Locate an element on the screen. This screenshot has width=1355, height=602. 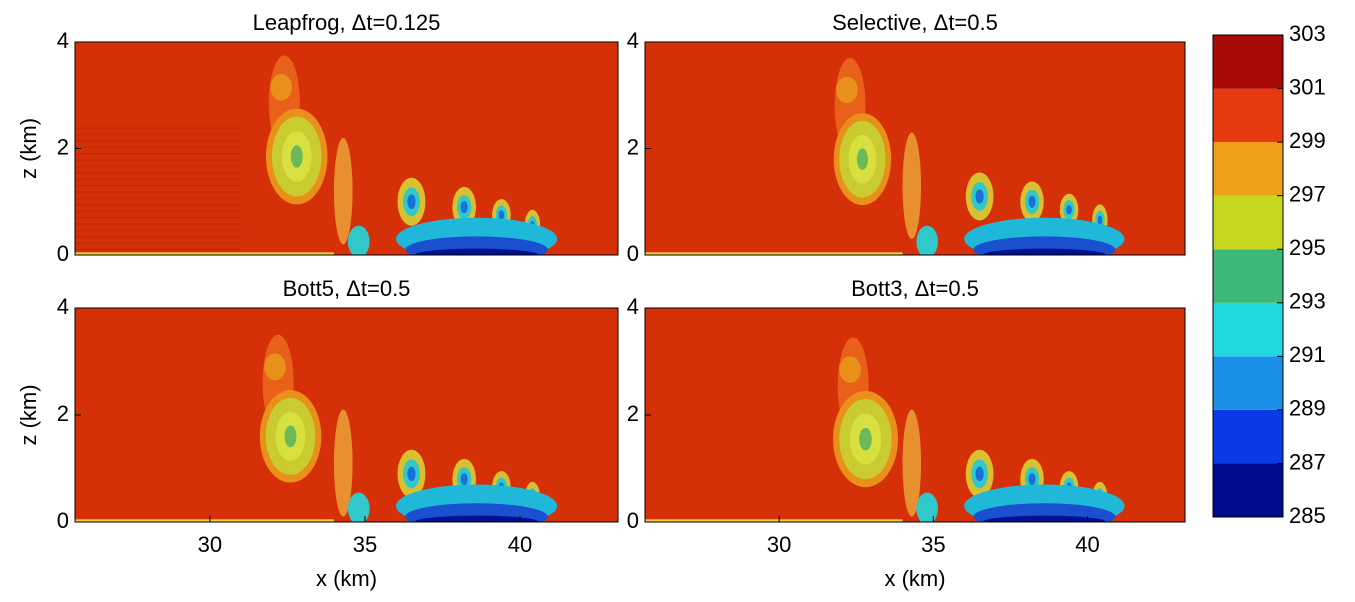
panel-title: Bott3, Δt=0.5 is located at coordinates (915, 288).